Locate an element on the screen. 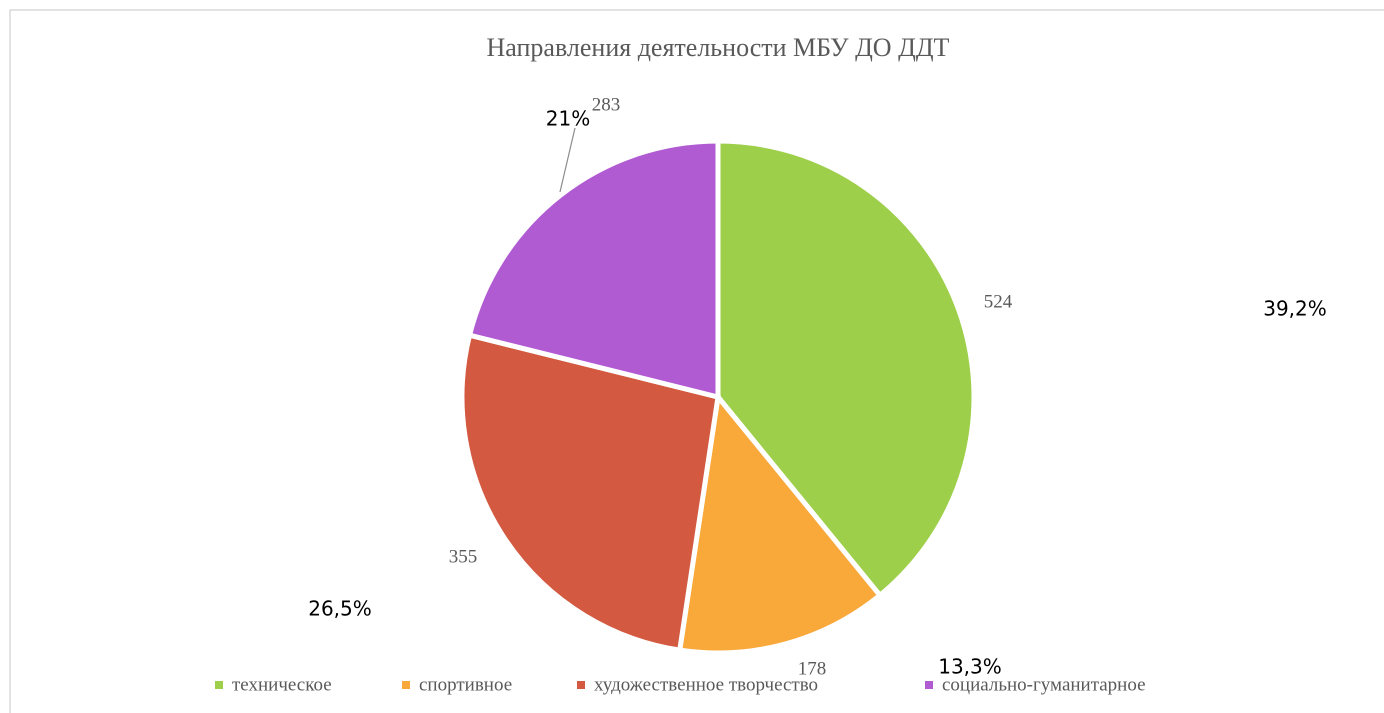  percentage-label: 13,3% is located at coordinates (970, 667).